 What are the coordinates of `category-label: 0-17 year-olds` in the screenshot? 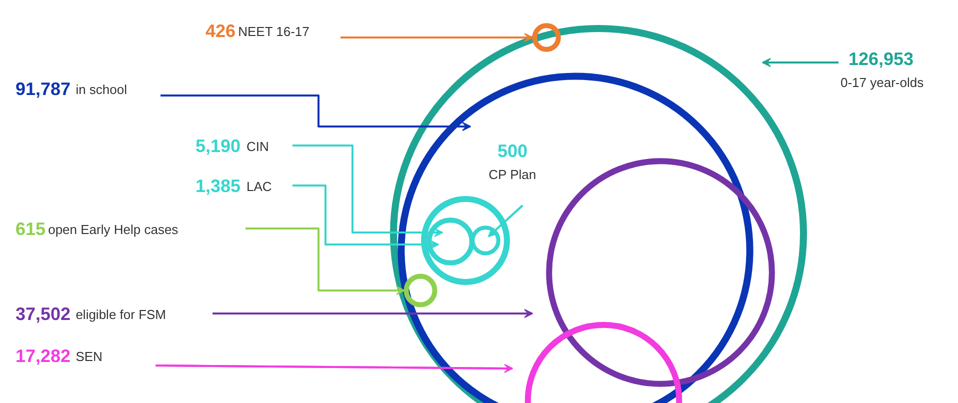 It's located at (882, 82).